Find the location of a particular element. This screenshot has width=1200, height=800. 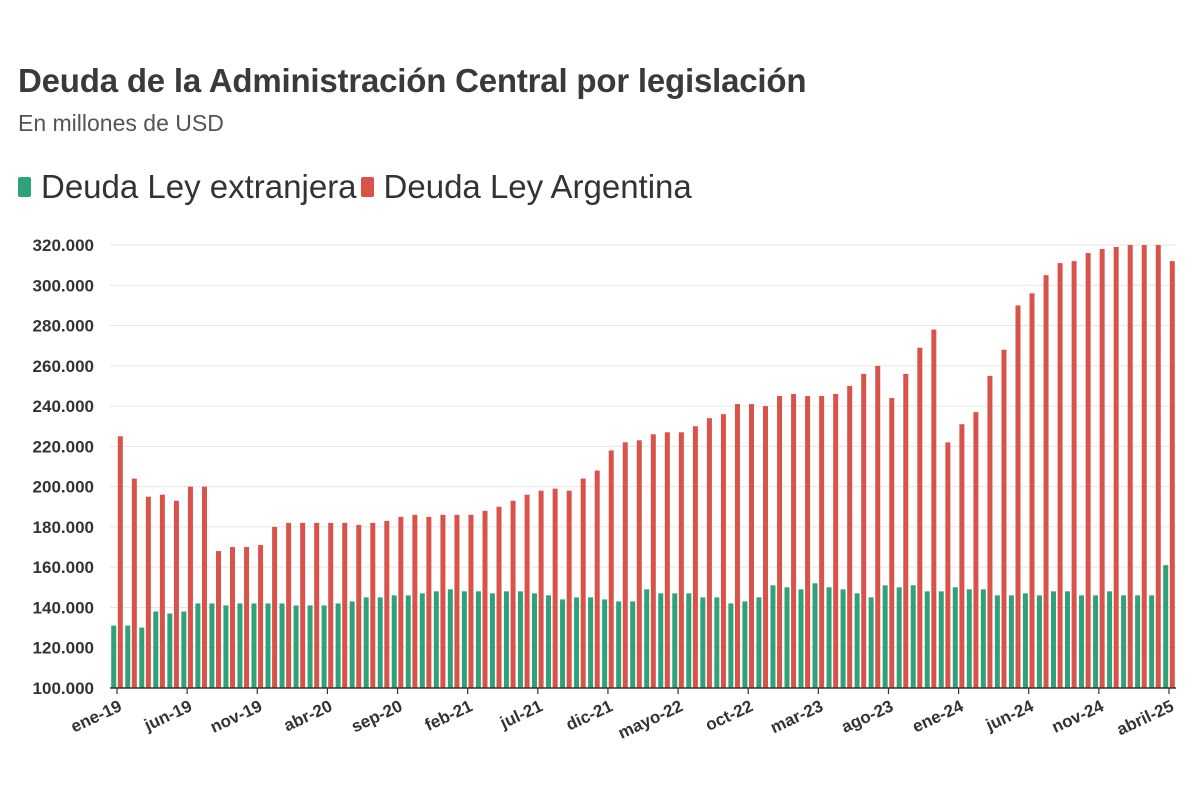

legend-label-argentina: Deuda Ley Argentina is located at coordinates (537, 186).